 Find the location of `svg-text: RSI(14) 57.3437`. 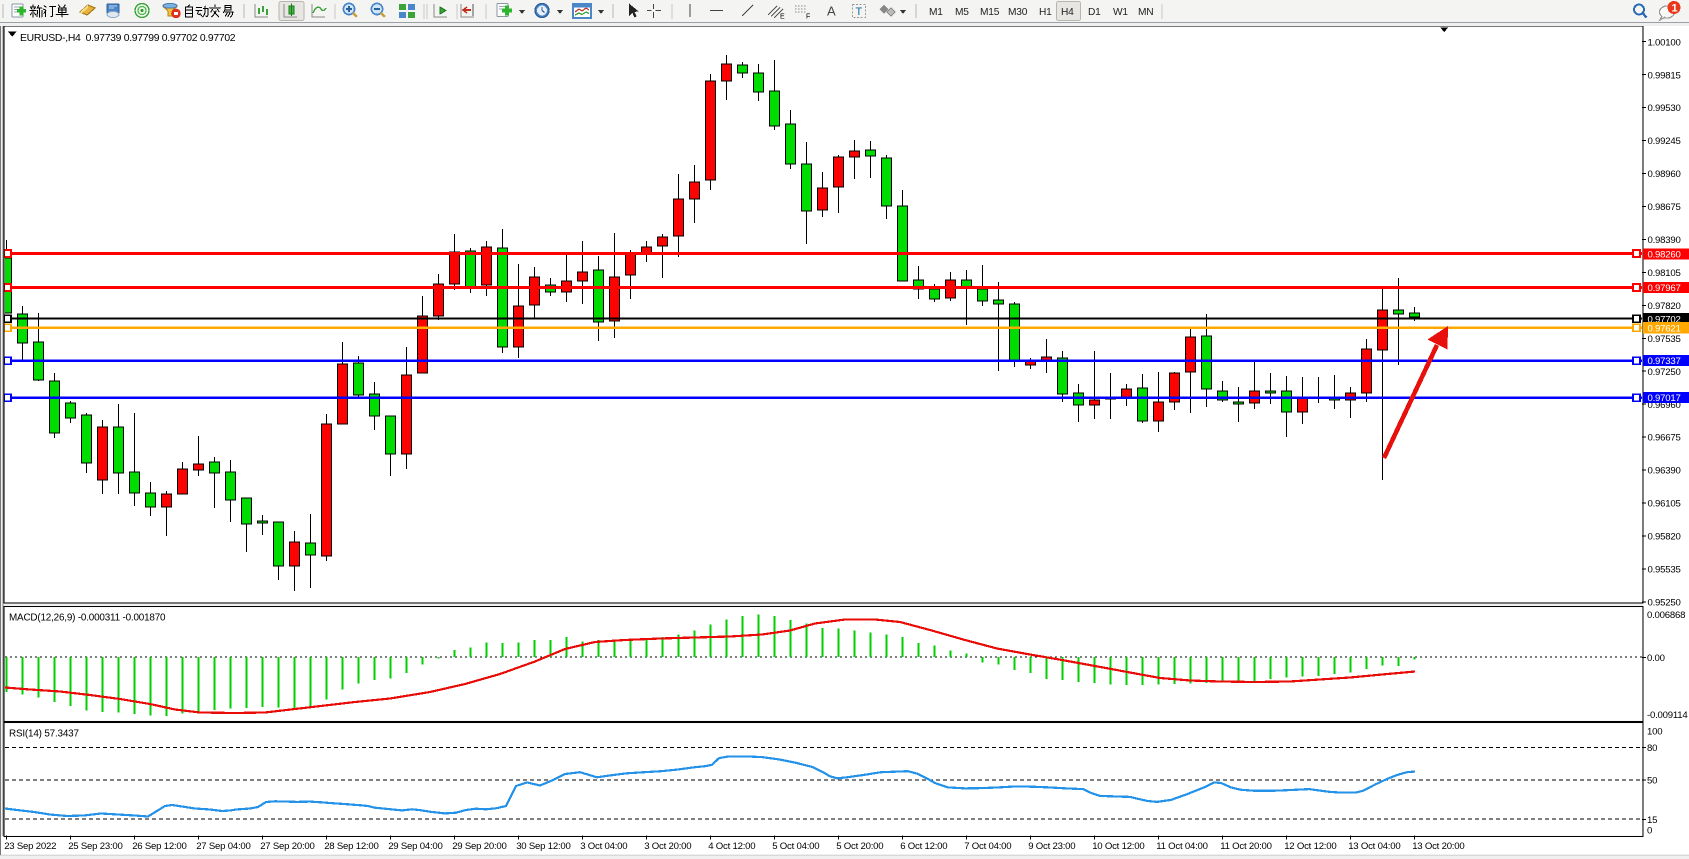

svg-text: RSI(14) 57.3437 is located at coordinates (44, 734).